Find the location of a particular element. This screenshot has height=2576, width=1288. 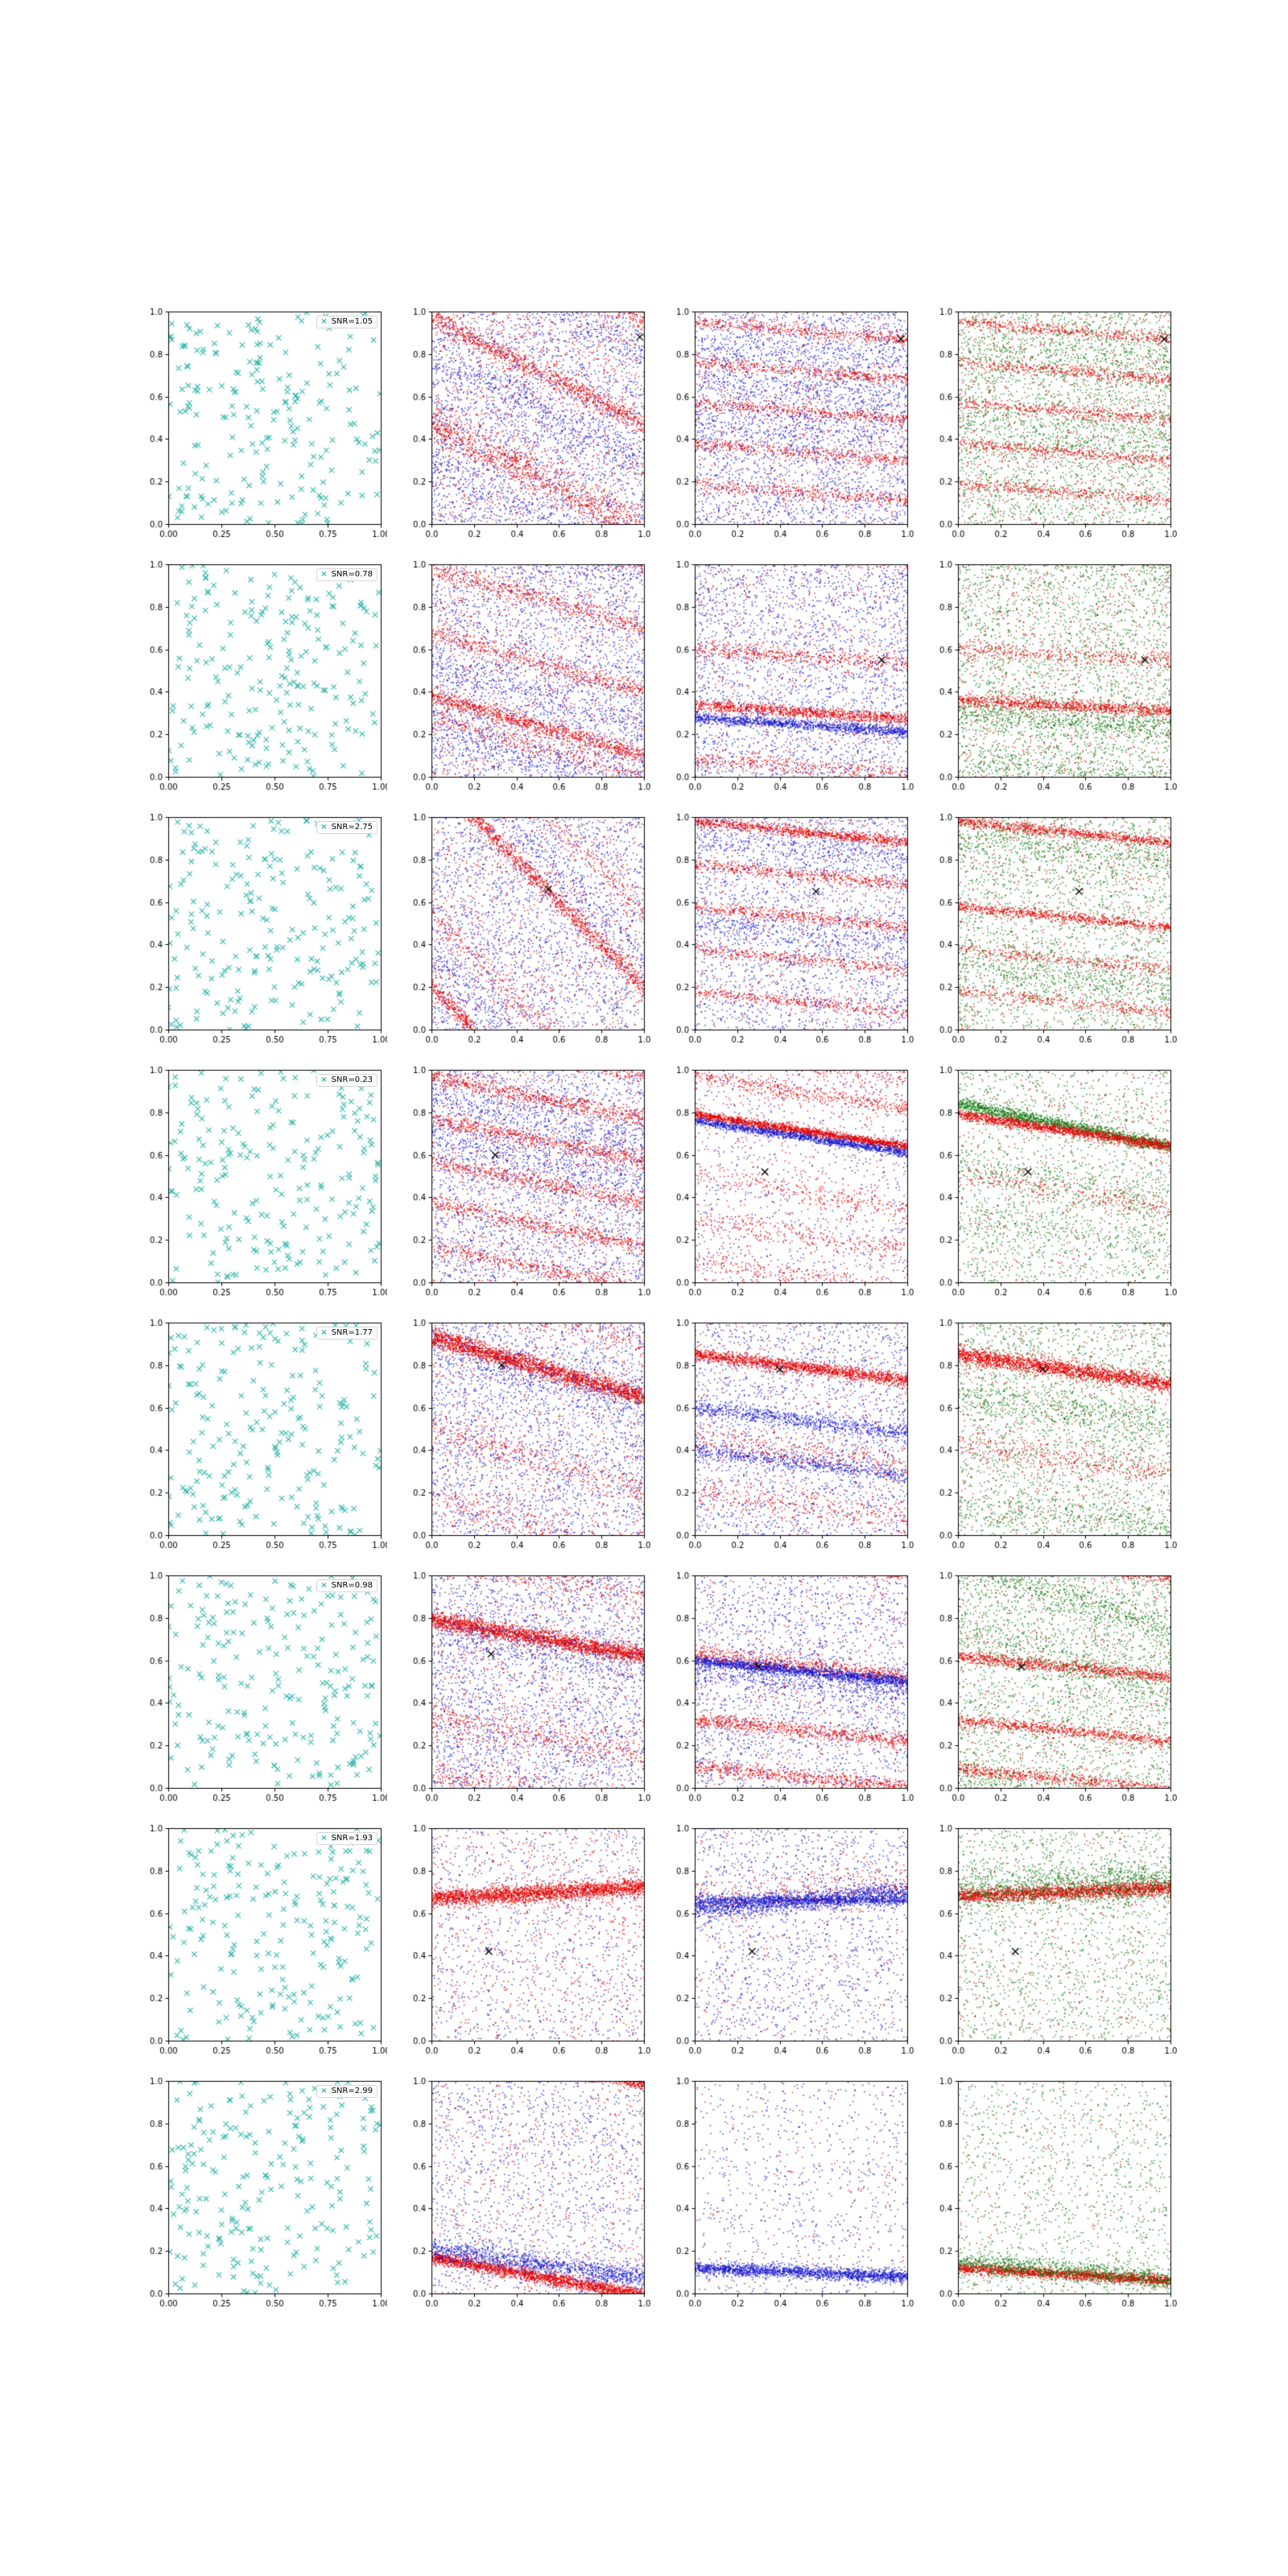

legend-snr-row7: × SNR=1.93 is located at coordinates (347, 1838).